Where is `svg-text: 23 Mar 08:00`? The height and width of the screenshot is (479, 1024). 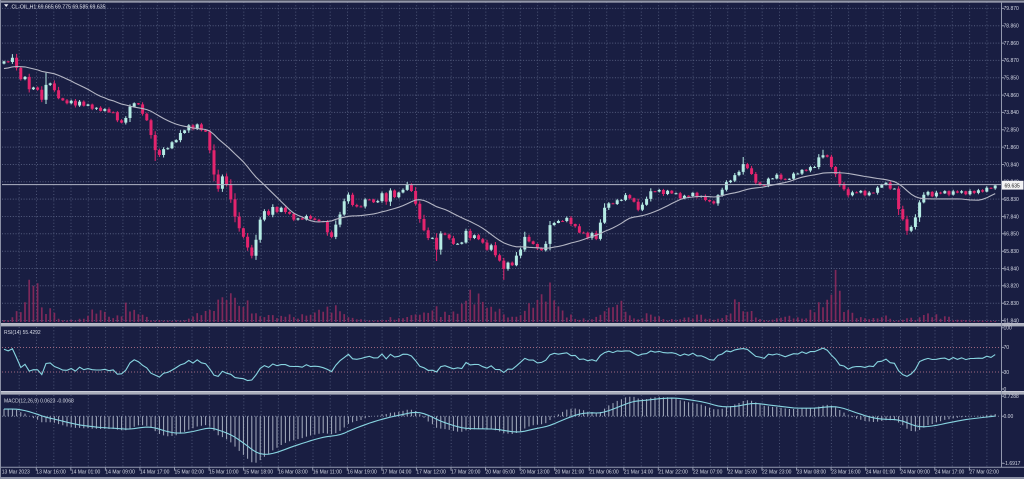 svg-text: 23 Mar 08:00 is located at coordinates (812, 473).